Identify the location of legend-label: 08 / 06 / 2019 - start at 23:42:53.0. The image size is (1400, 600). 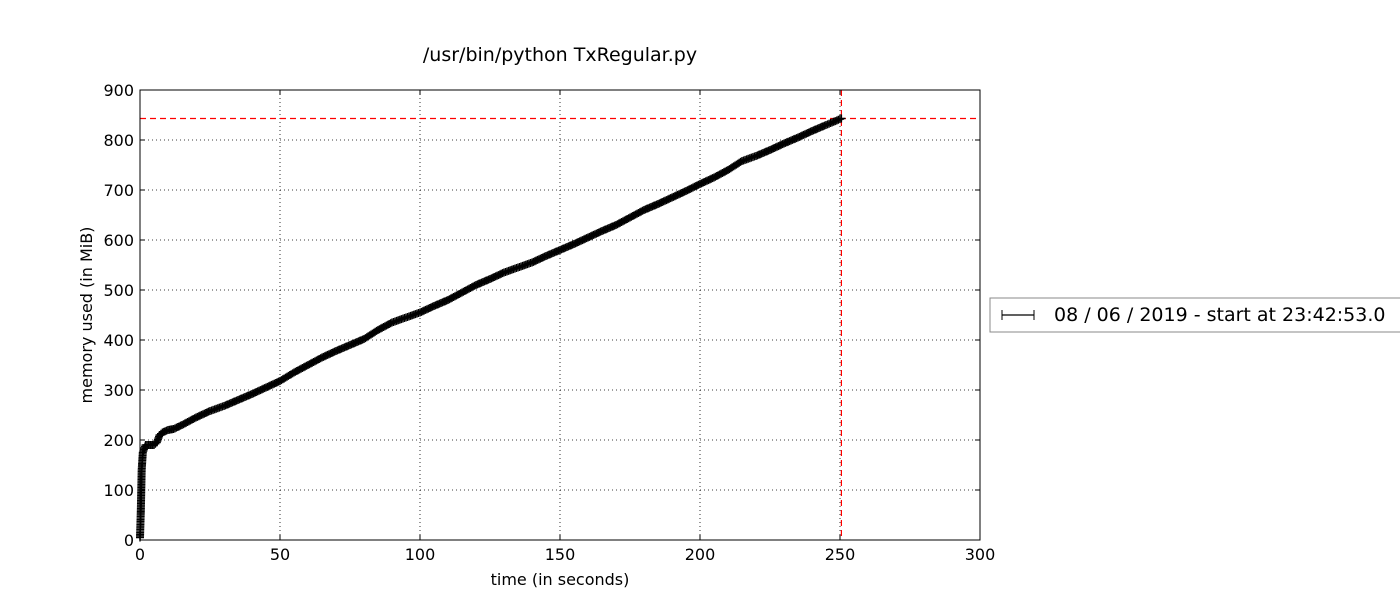
(1220, 315).